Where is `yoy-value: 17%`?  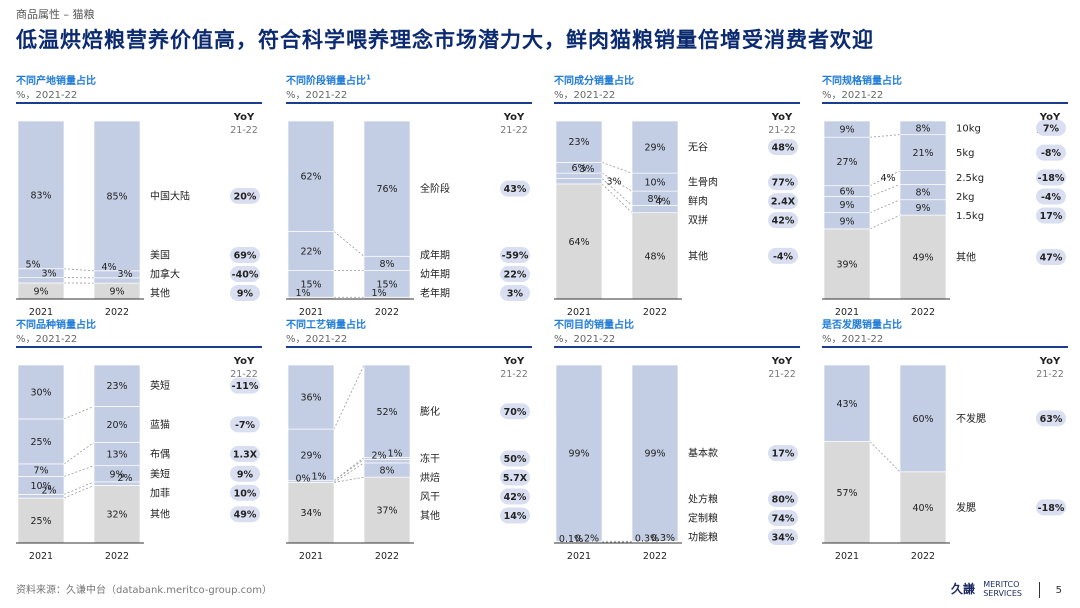 yoy-value: 17% is located at coordinates (783, 454).